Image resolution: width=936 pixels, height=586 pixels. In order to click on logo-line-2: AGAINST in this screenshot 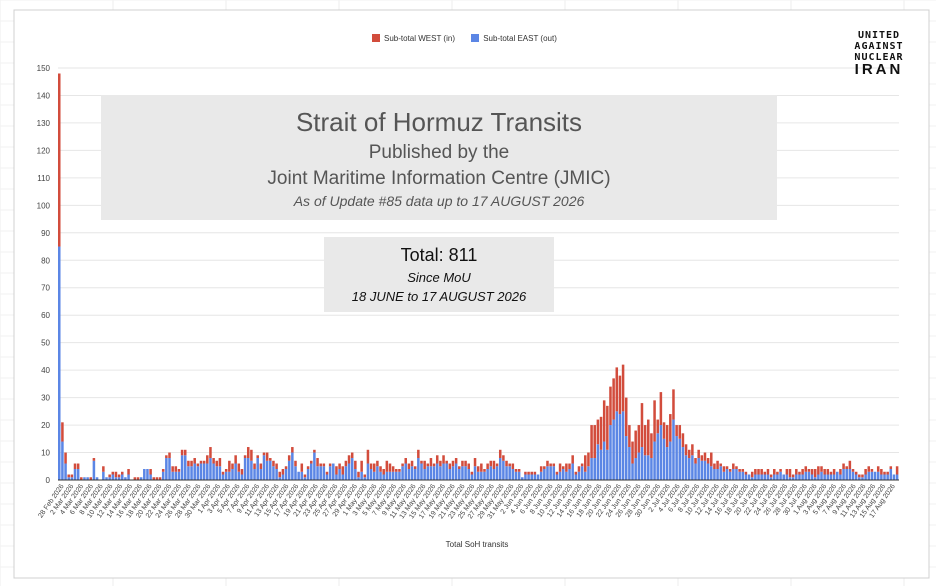, I will do `click(879, 46)`.